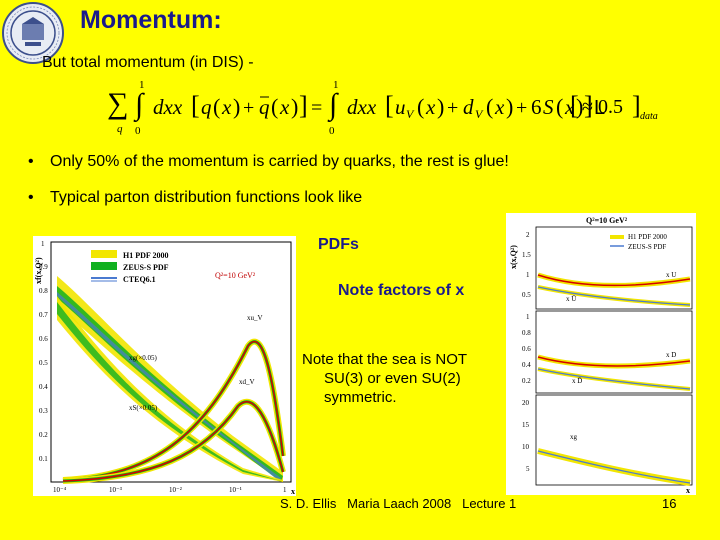 This screenshot has width=720, height=540. Describe the element at coordinates (649, 116) in the screenshot. I see `data-subscript: data` at that location.